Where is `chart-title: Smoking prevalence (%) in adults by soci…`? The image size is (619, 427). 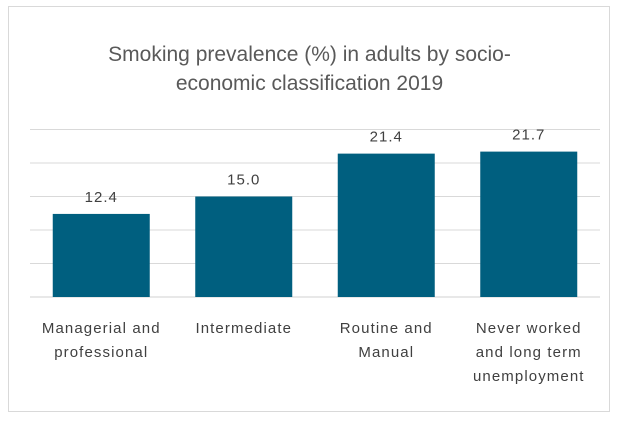 chart-title: Smoking prevalence (%) in adults by soci… is located at coordinates (309, 69).